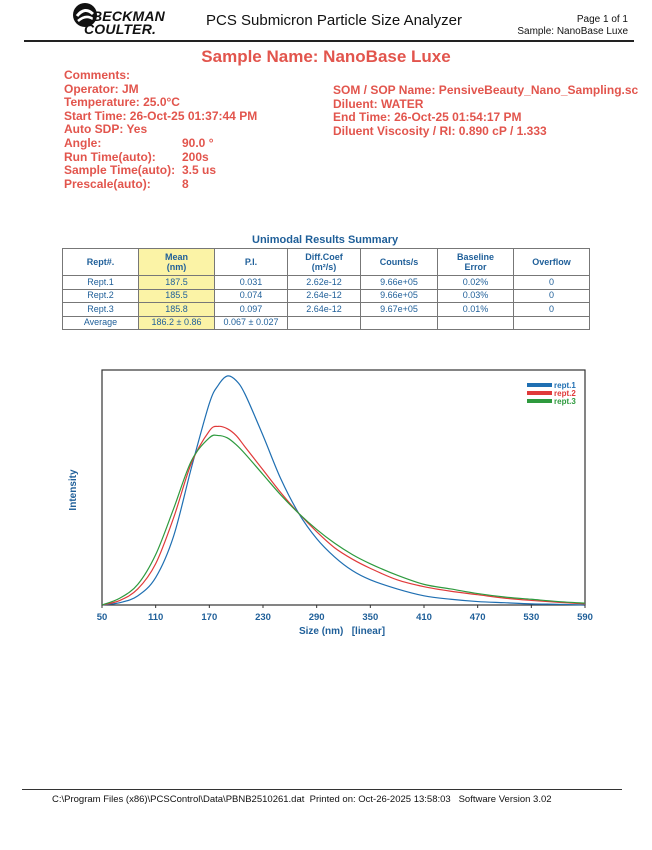  I want to click on auto-sdp-text: Auto SDP: Yes, so click(106, 129).